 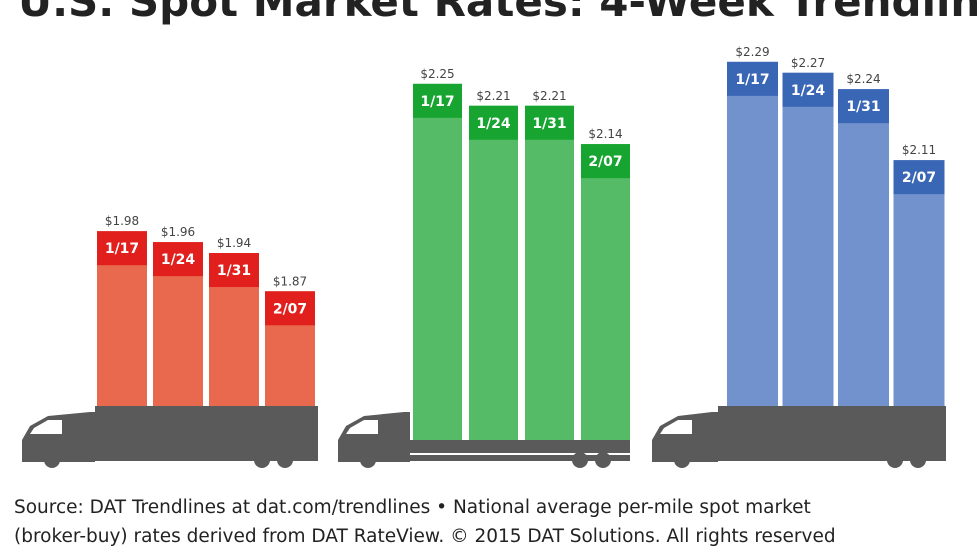 I want to click on value-label: $1.98, so click(x=122, y=221).